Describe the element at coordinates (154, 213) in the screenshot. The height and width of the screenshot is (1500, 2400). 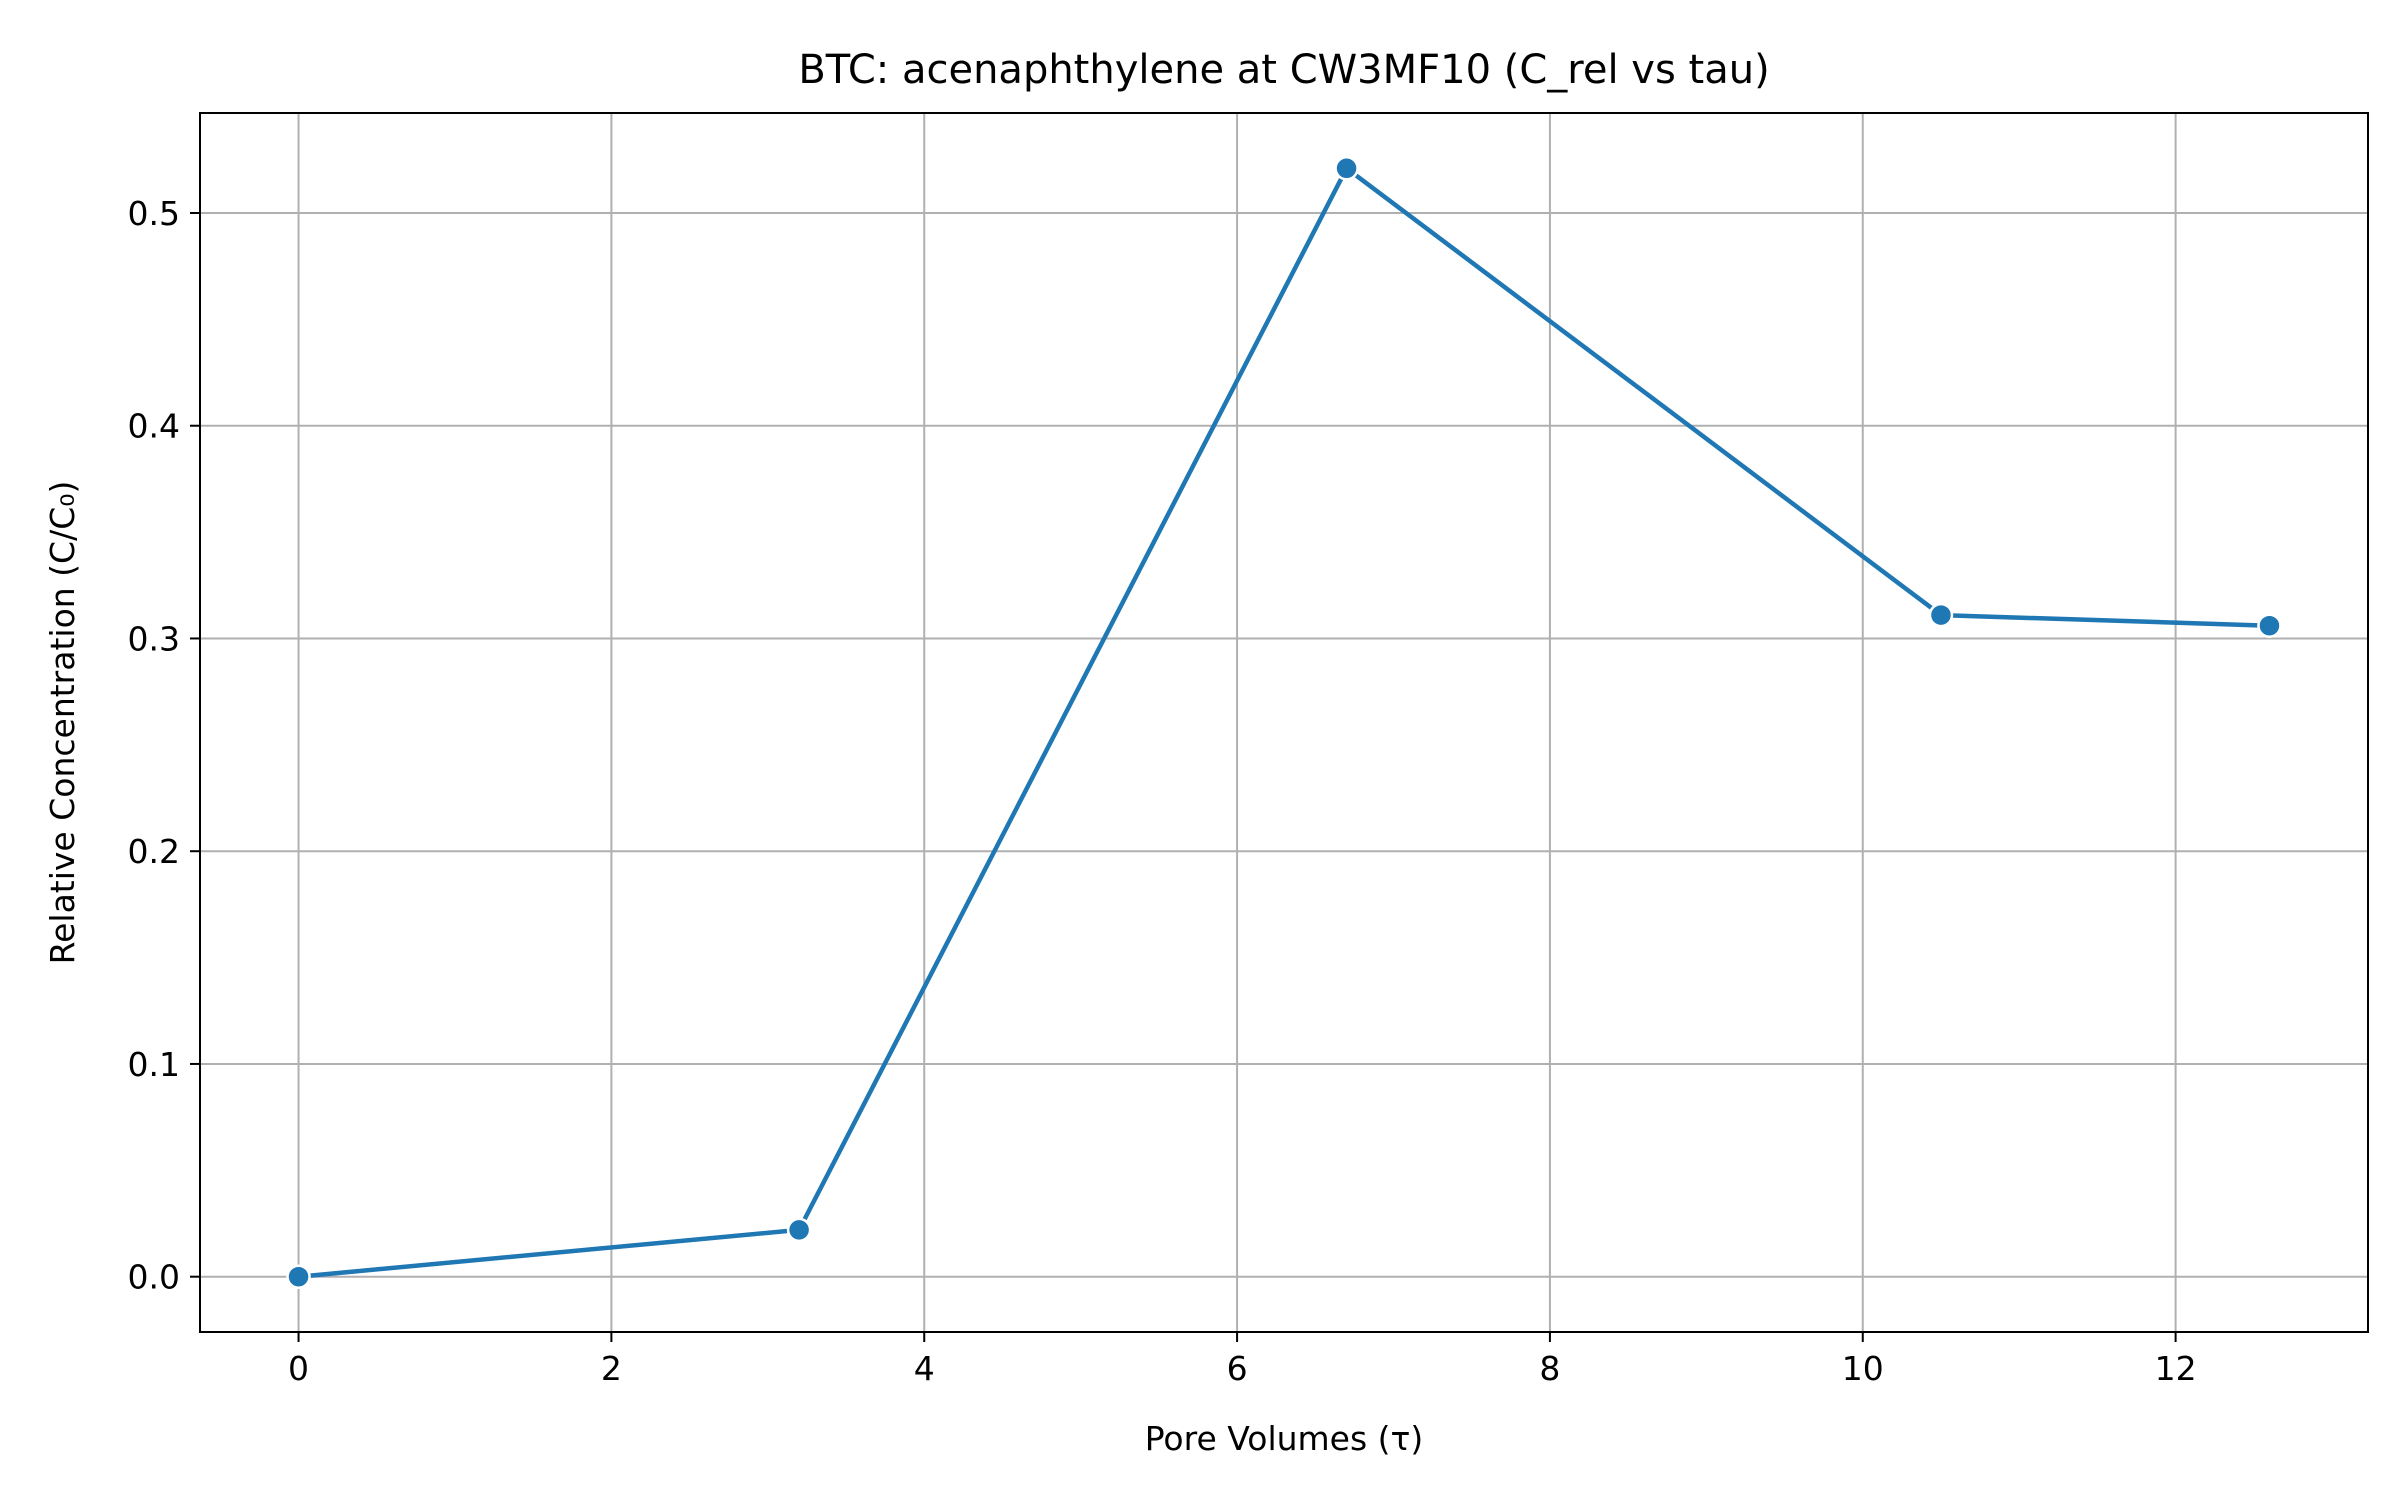
I see `y-tick-label: 0.5` at that location.